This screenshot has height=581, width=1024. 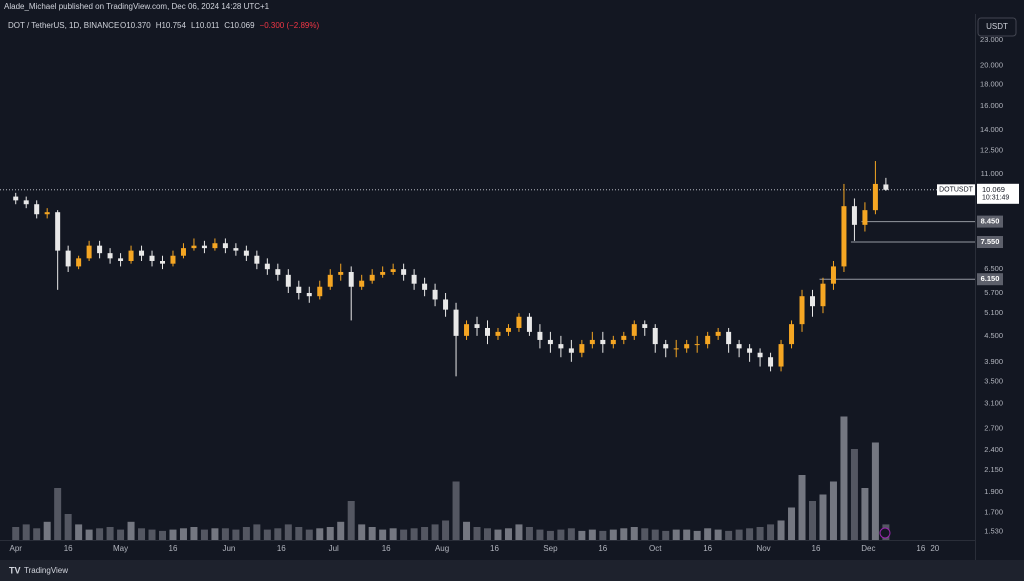 What do you see at coordinates (442, 548) in the screenshot?
I see `x-tick-label: Aug` at bounding box center [442, 548].